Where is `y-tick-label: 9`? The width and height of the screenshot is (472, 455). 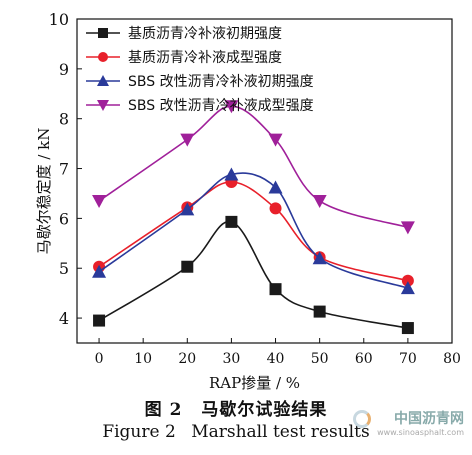 y-tick-label: 9 is located at coordinates (64, 69).